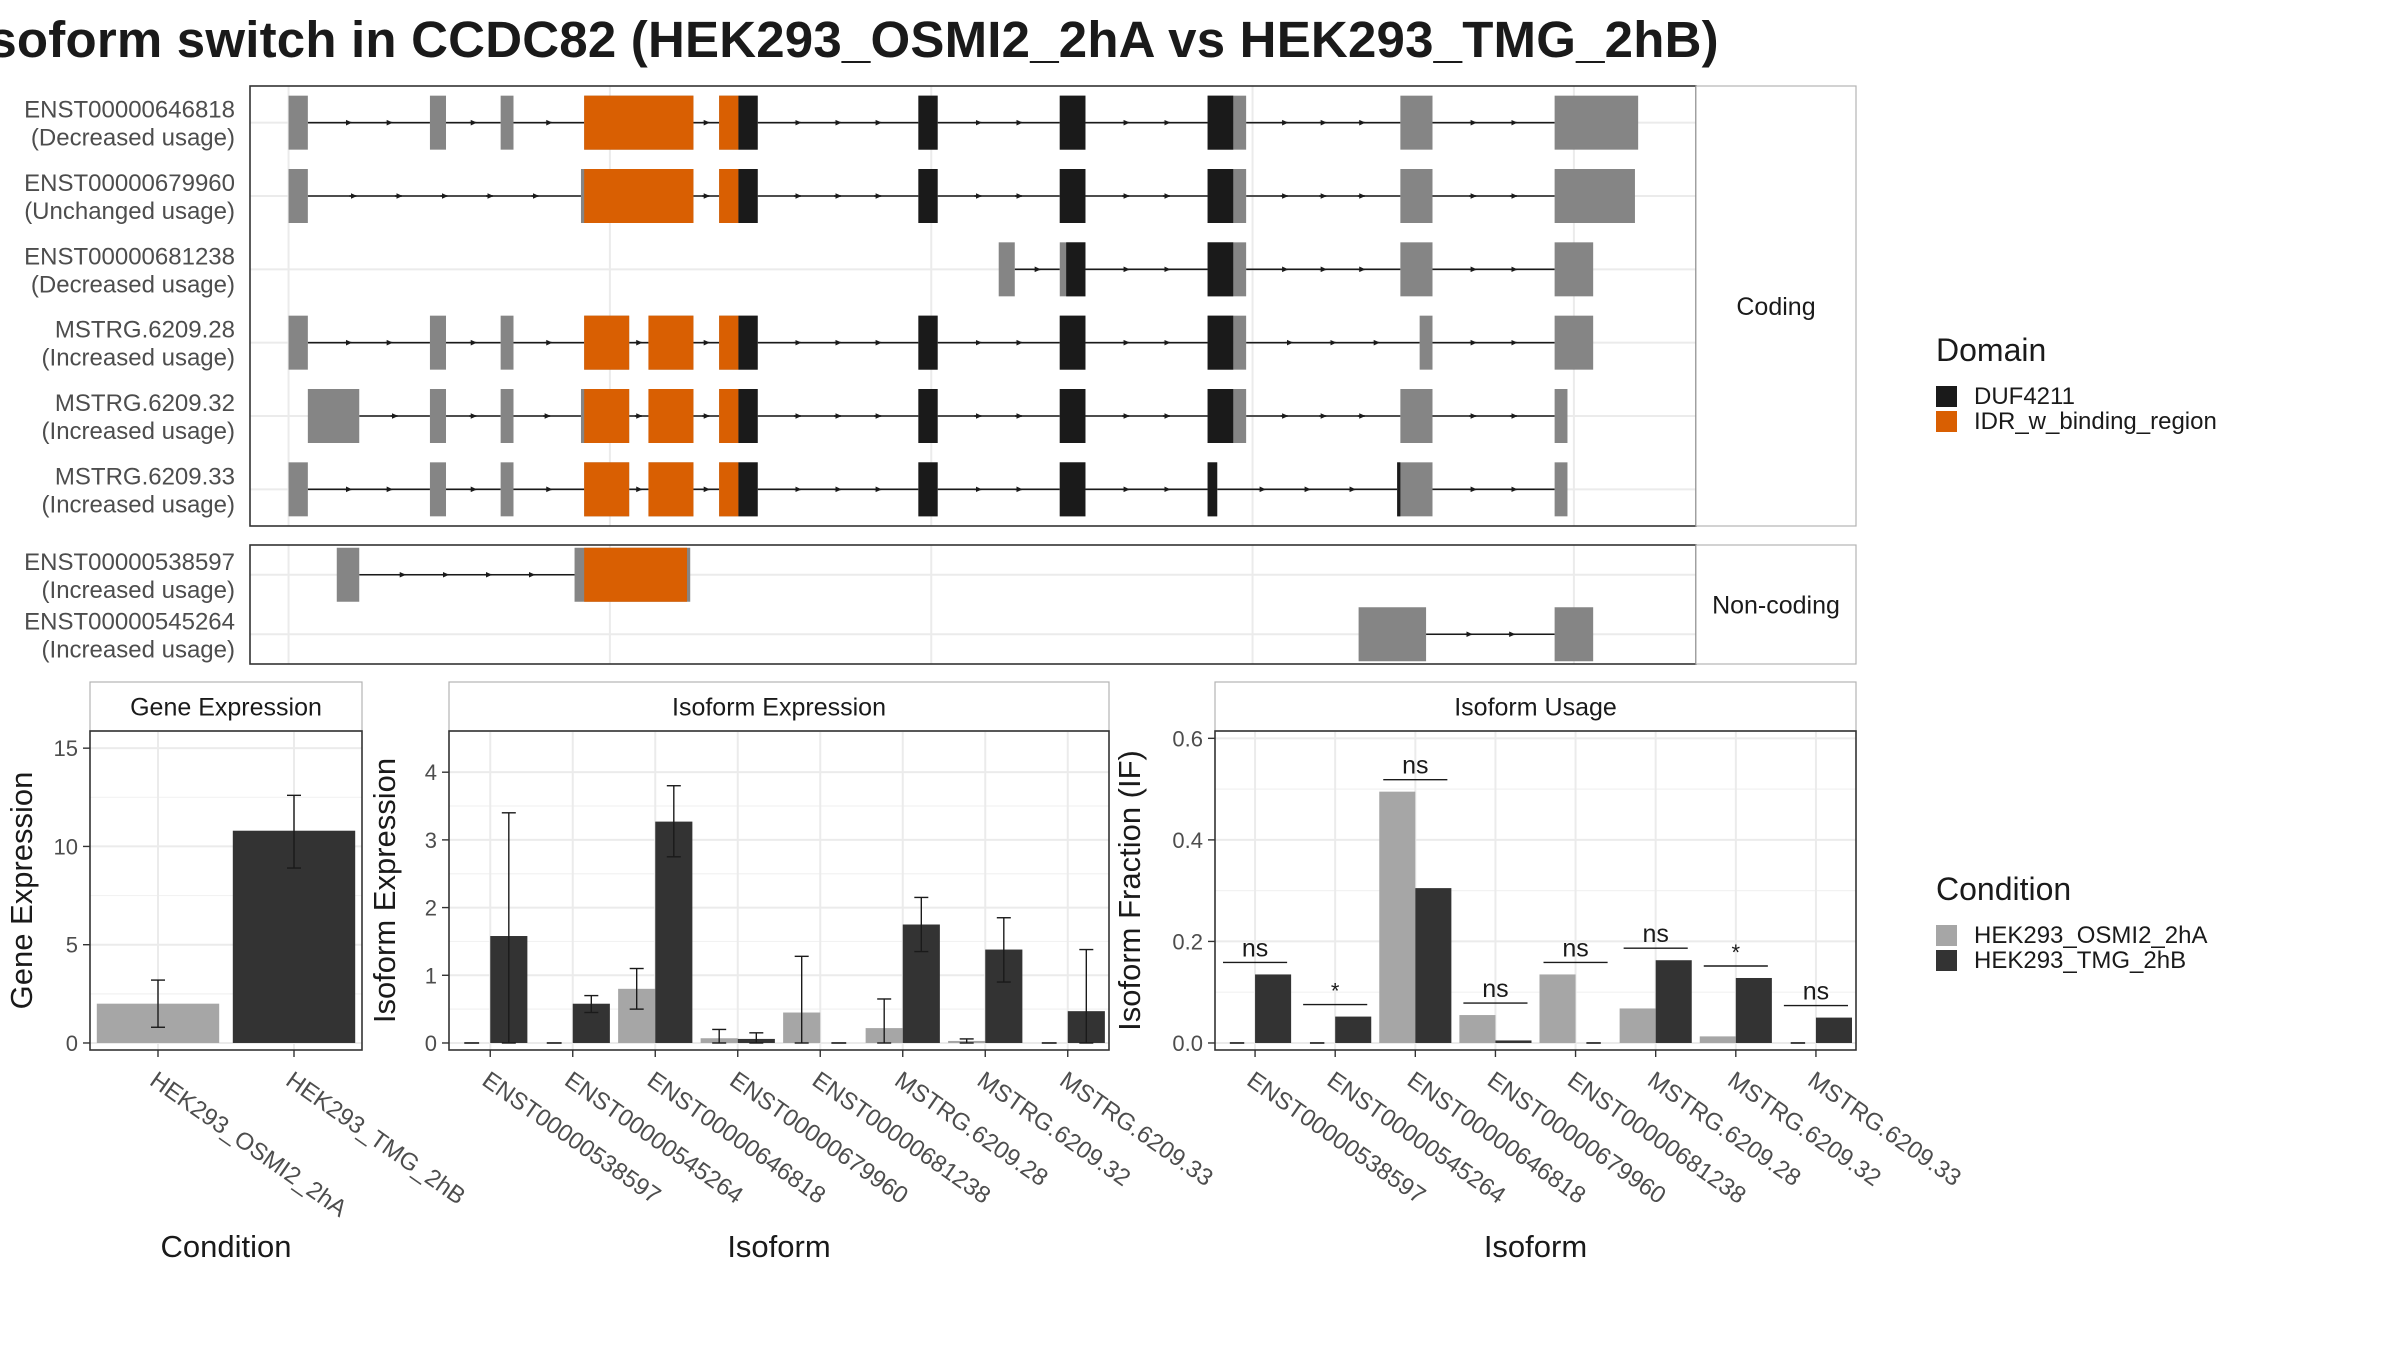 This screenshot has width=2400, height=1350. Describe the element at coordinates (66, 846) in the screenshot. I see `y-tick-label: 10` at that location.